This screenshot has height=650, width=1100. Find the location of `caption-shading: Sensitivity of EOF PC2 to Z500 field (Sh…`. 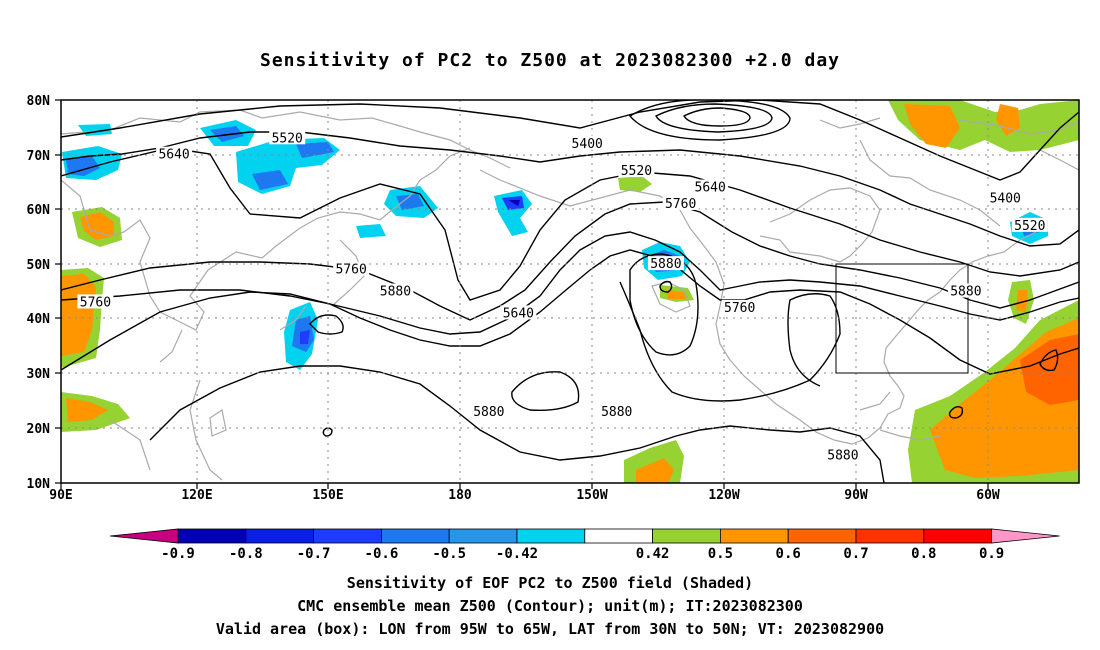

caption-shading: Sensitivity of EOF PC2 to Z500 field (Sh… is located at coordinates (550, 583).